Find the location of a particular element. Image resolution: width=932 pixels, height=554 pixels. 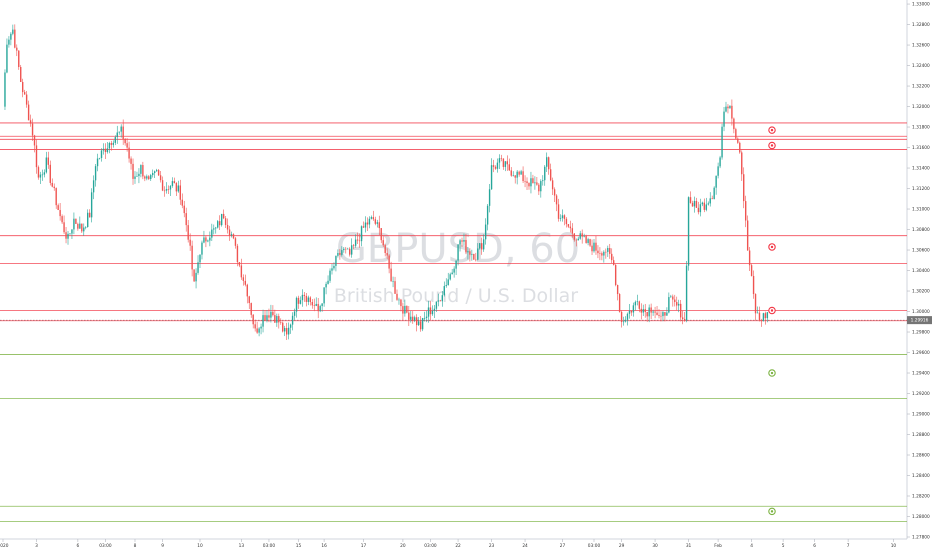

price-tick-label: 1.32400 is located at coordinates (921, 66).